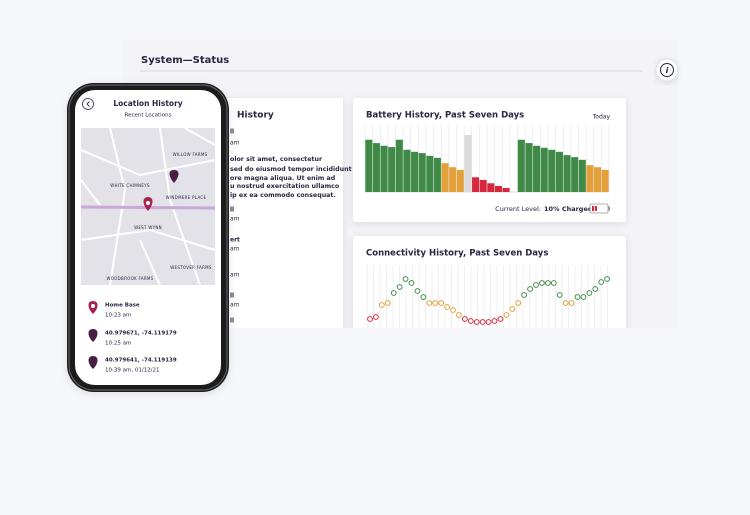 This screenshot has width=750, height=515. I want to click on current-level-label: Current Level:, so click(518, 209).